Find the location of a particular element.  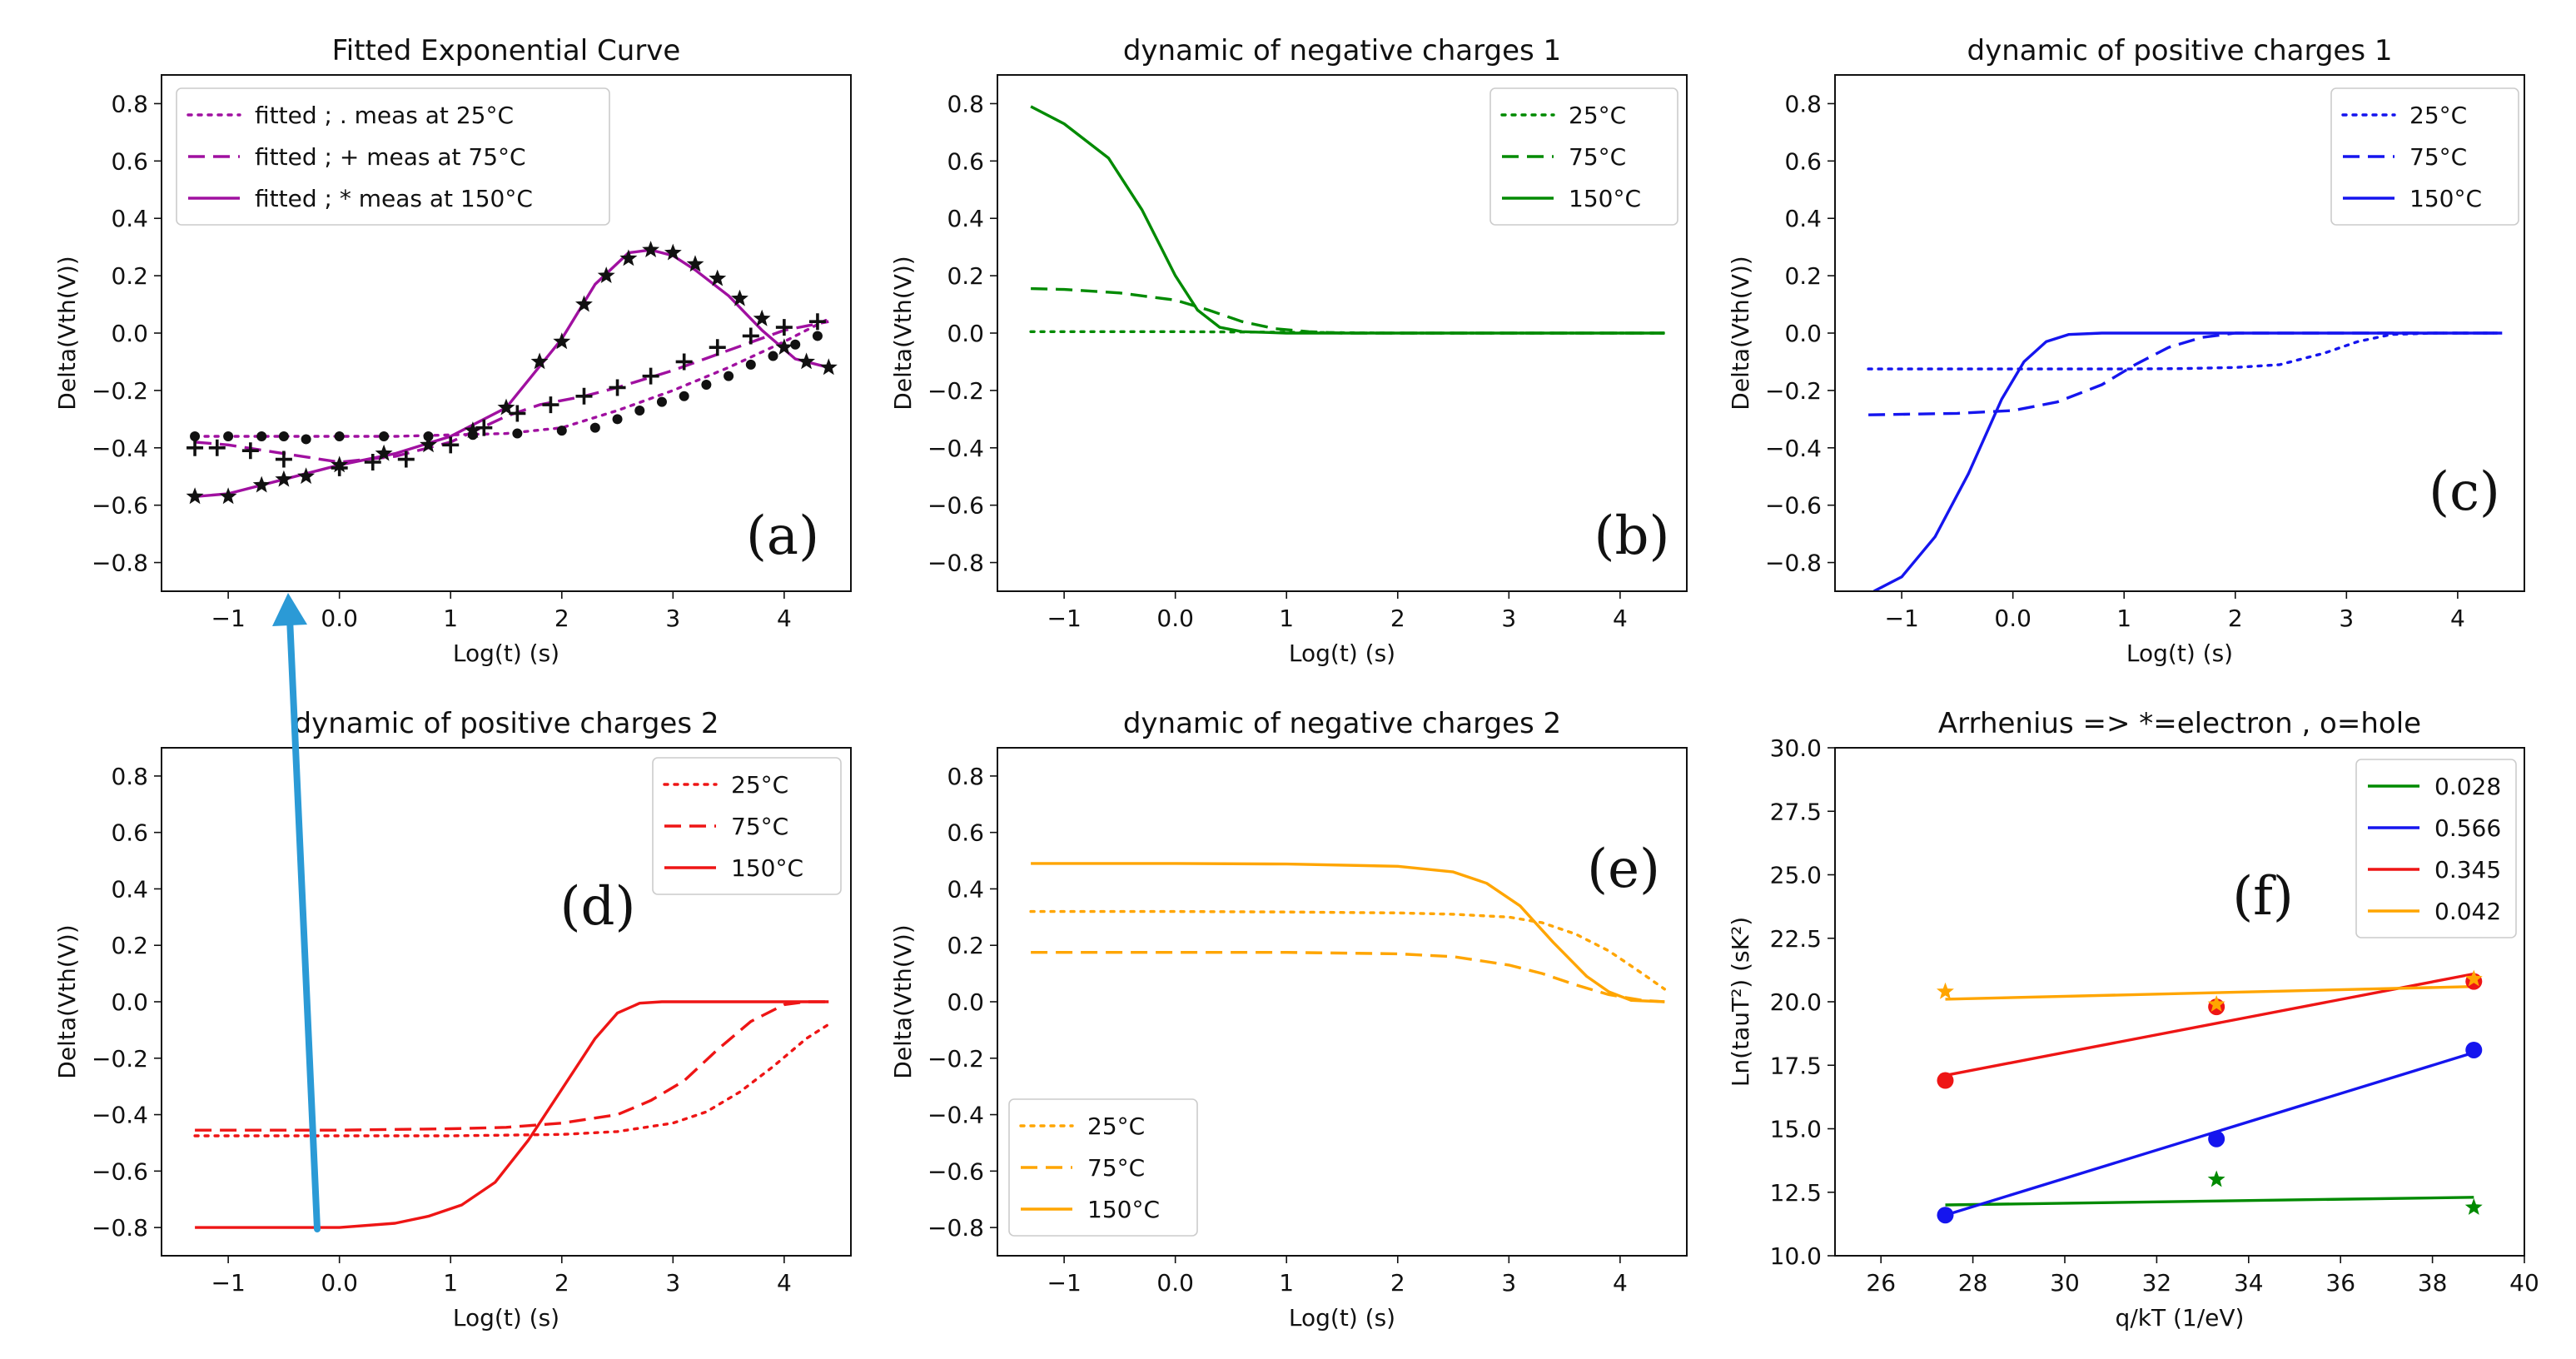

y-tick-label: 0.0 is located at coordinates (965, 333).